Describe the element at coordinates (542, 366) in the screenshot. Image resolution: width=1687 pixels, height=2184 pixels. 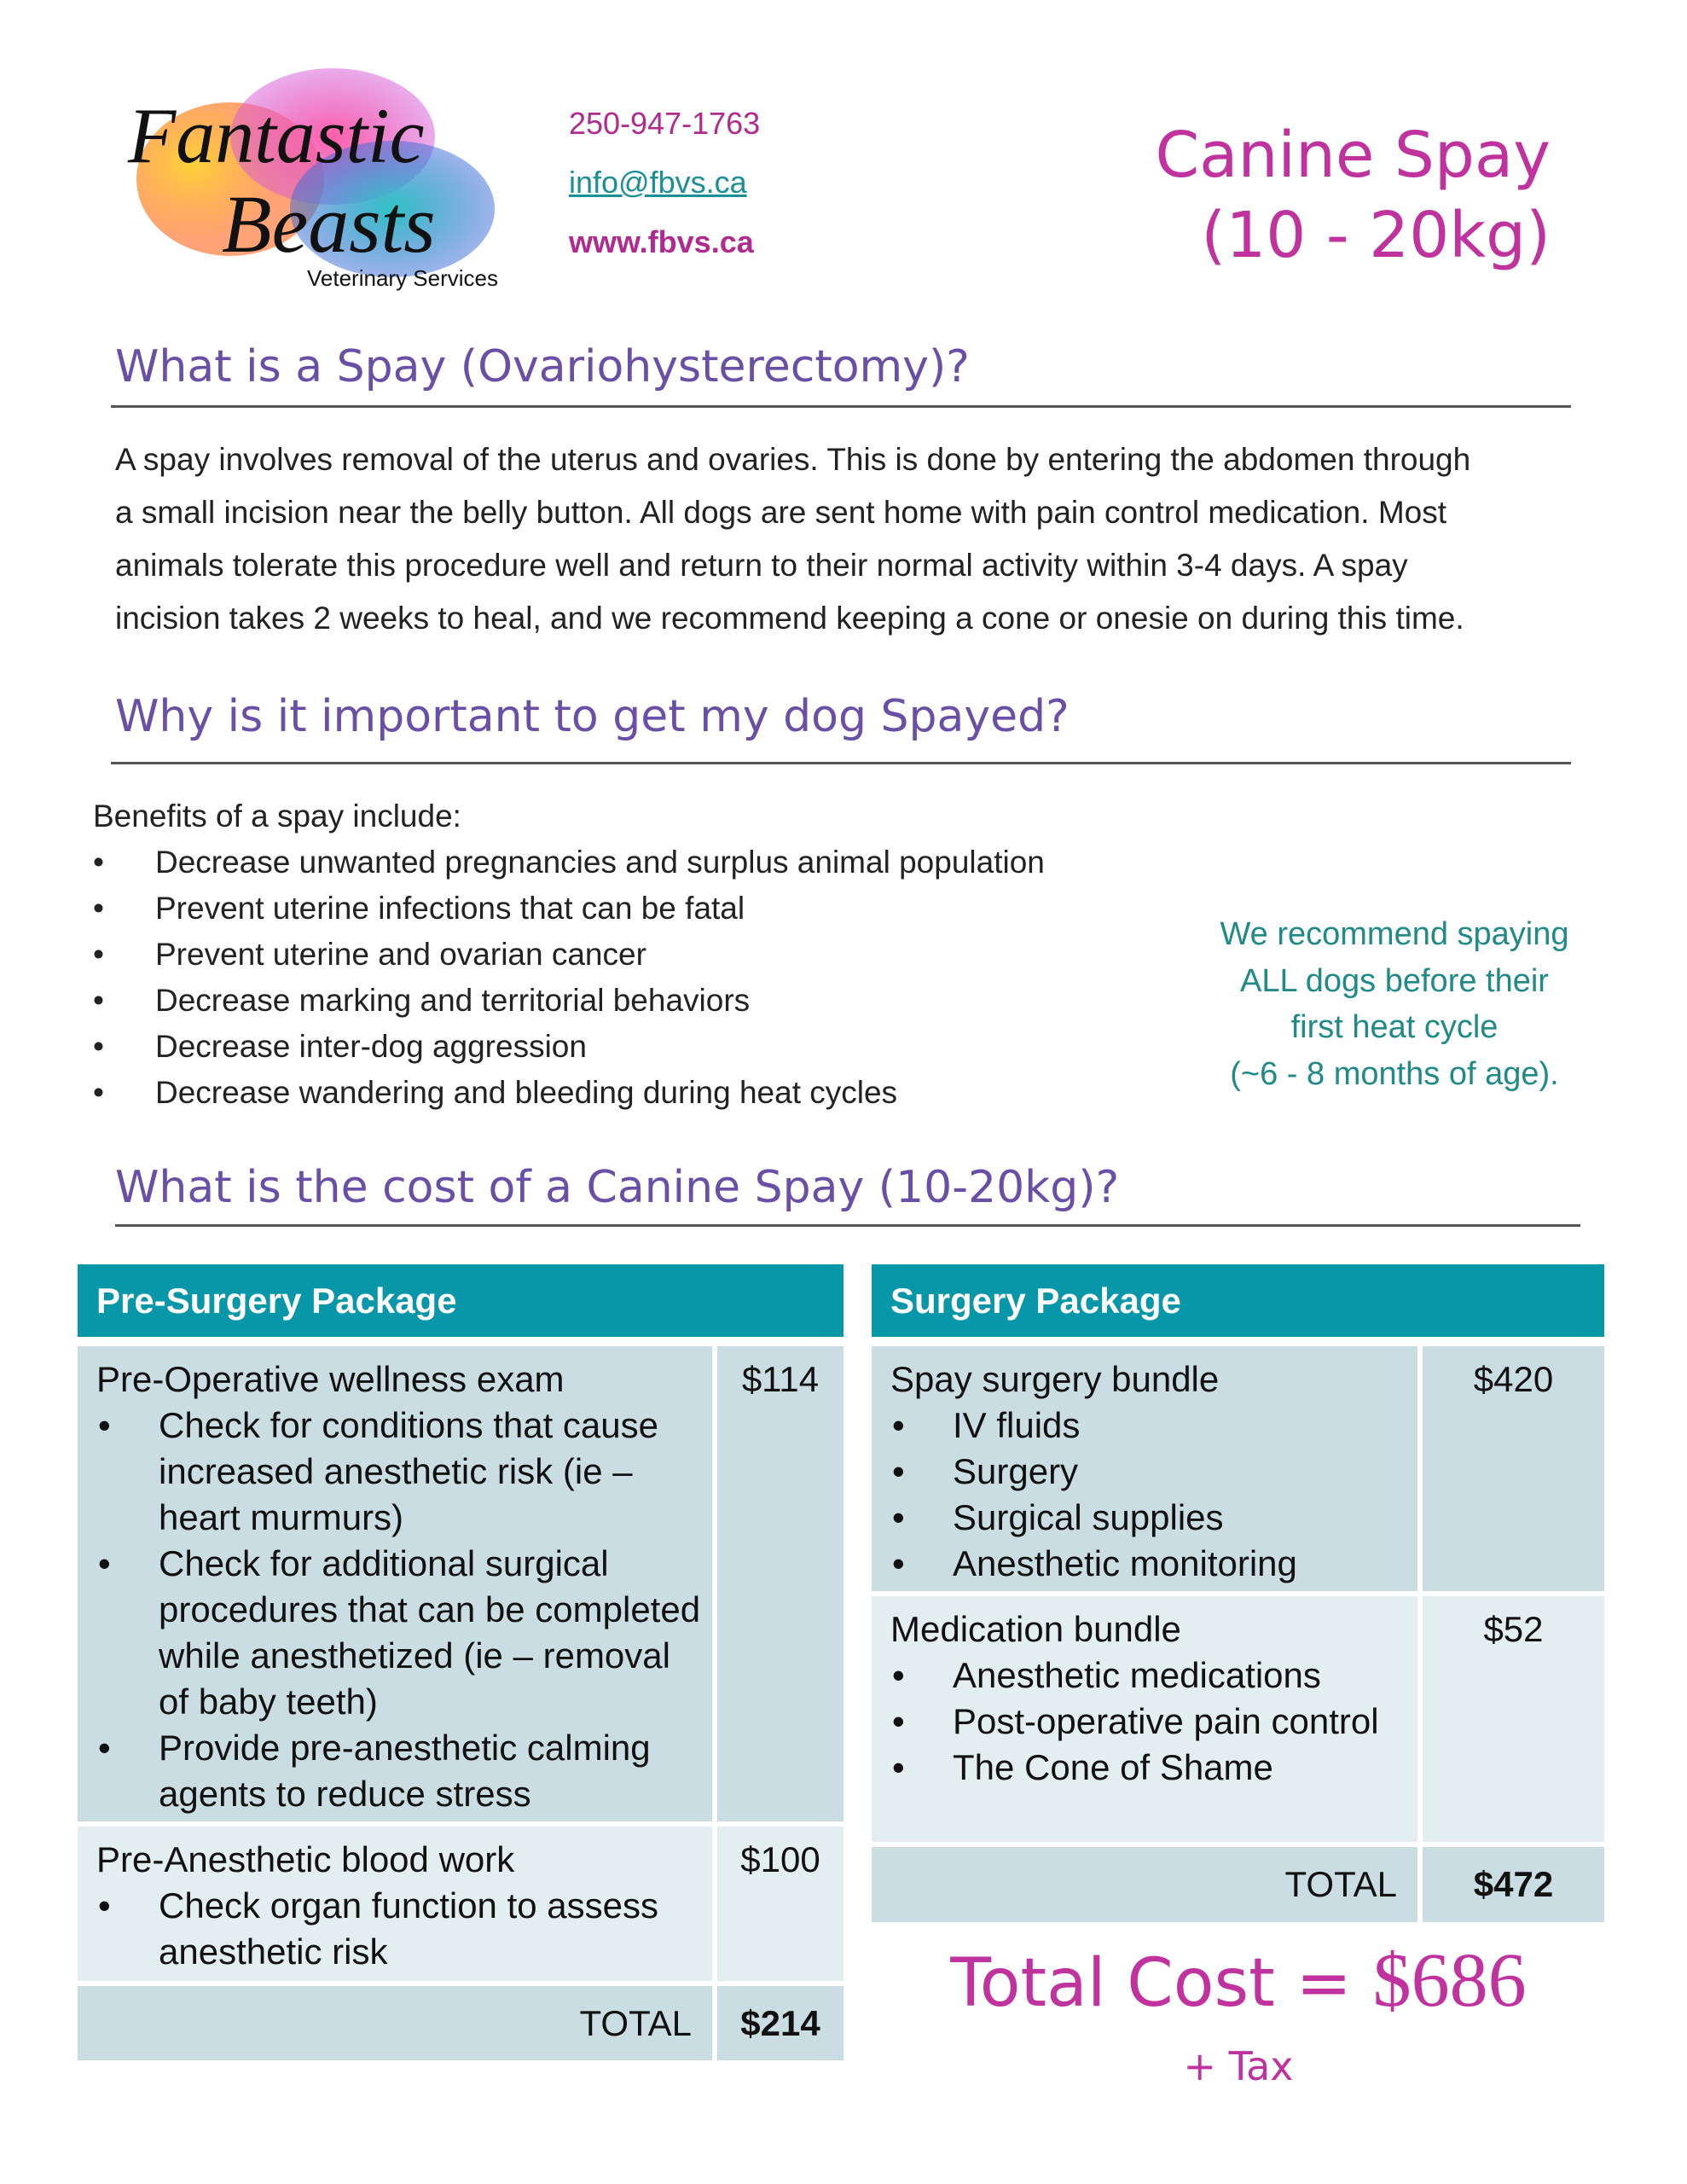
I see `section-heading-what-is-spay: What is a Spay (Ovariohysterectomy)?` at that location.